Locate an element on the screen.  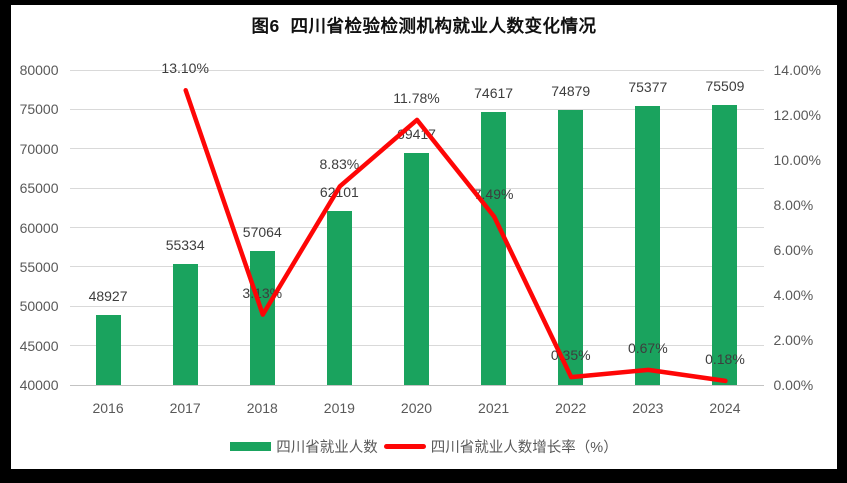
line-point-label: 8.83% is located at coordinates (339, 164).